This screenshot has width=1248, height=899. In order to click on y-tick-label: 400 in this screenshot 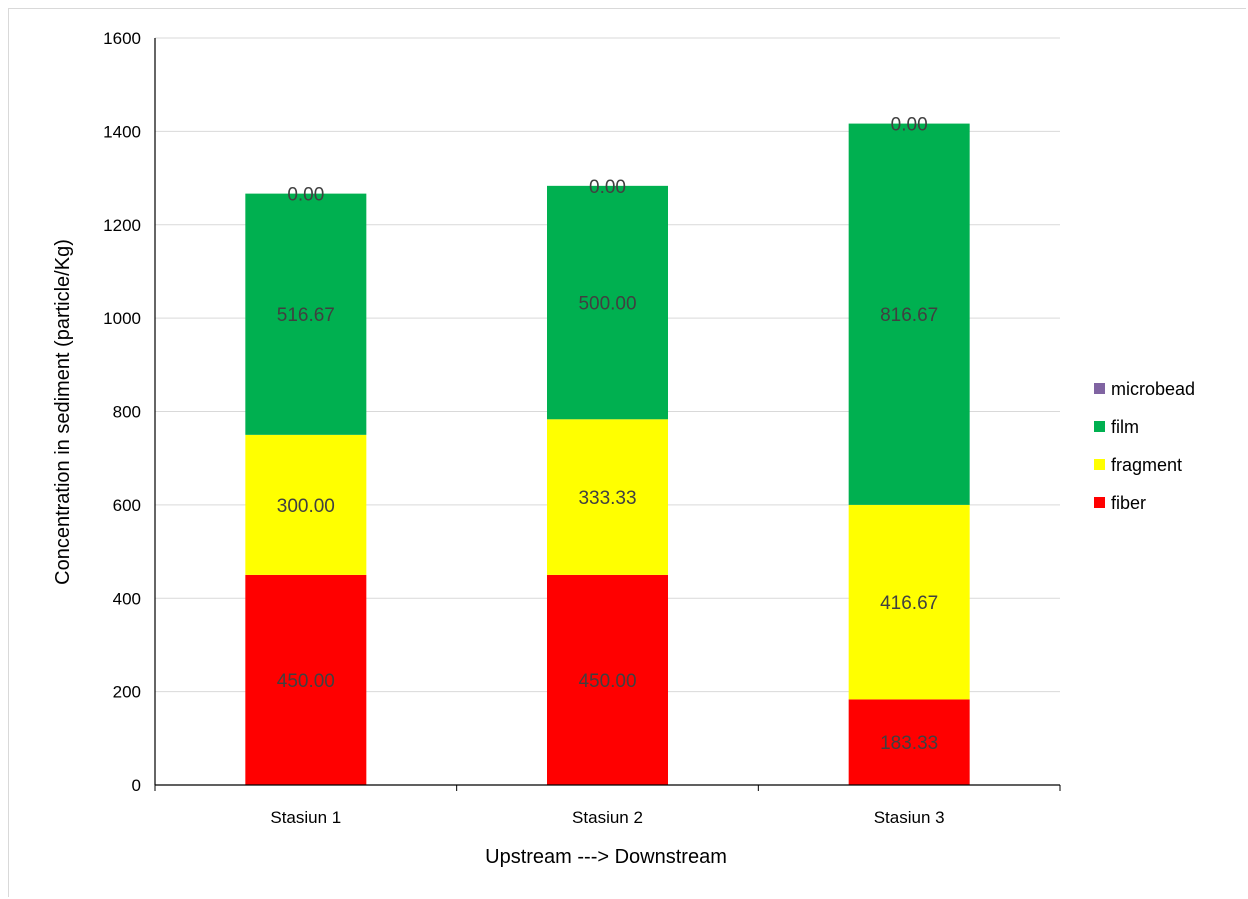, I will do `click(127, 598)`.